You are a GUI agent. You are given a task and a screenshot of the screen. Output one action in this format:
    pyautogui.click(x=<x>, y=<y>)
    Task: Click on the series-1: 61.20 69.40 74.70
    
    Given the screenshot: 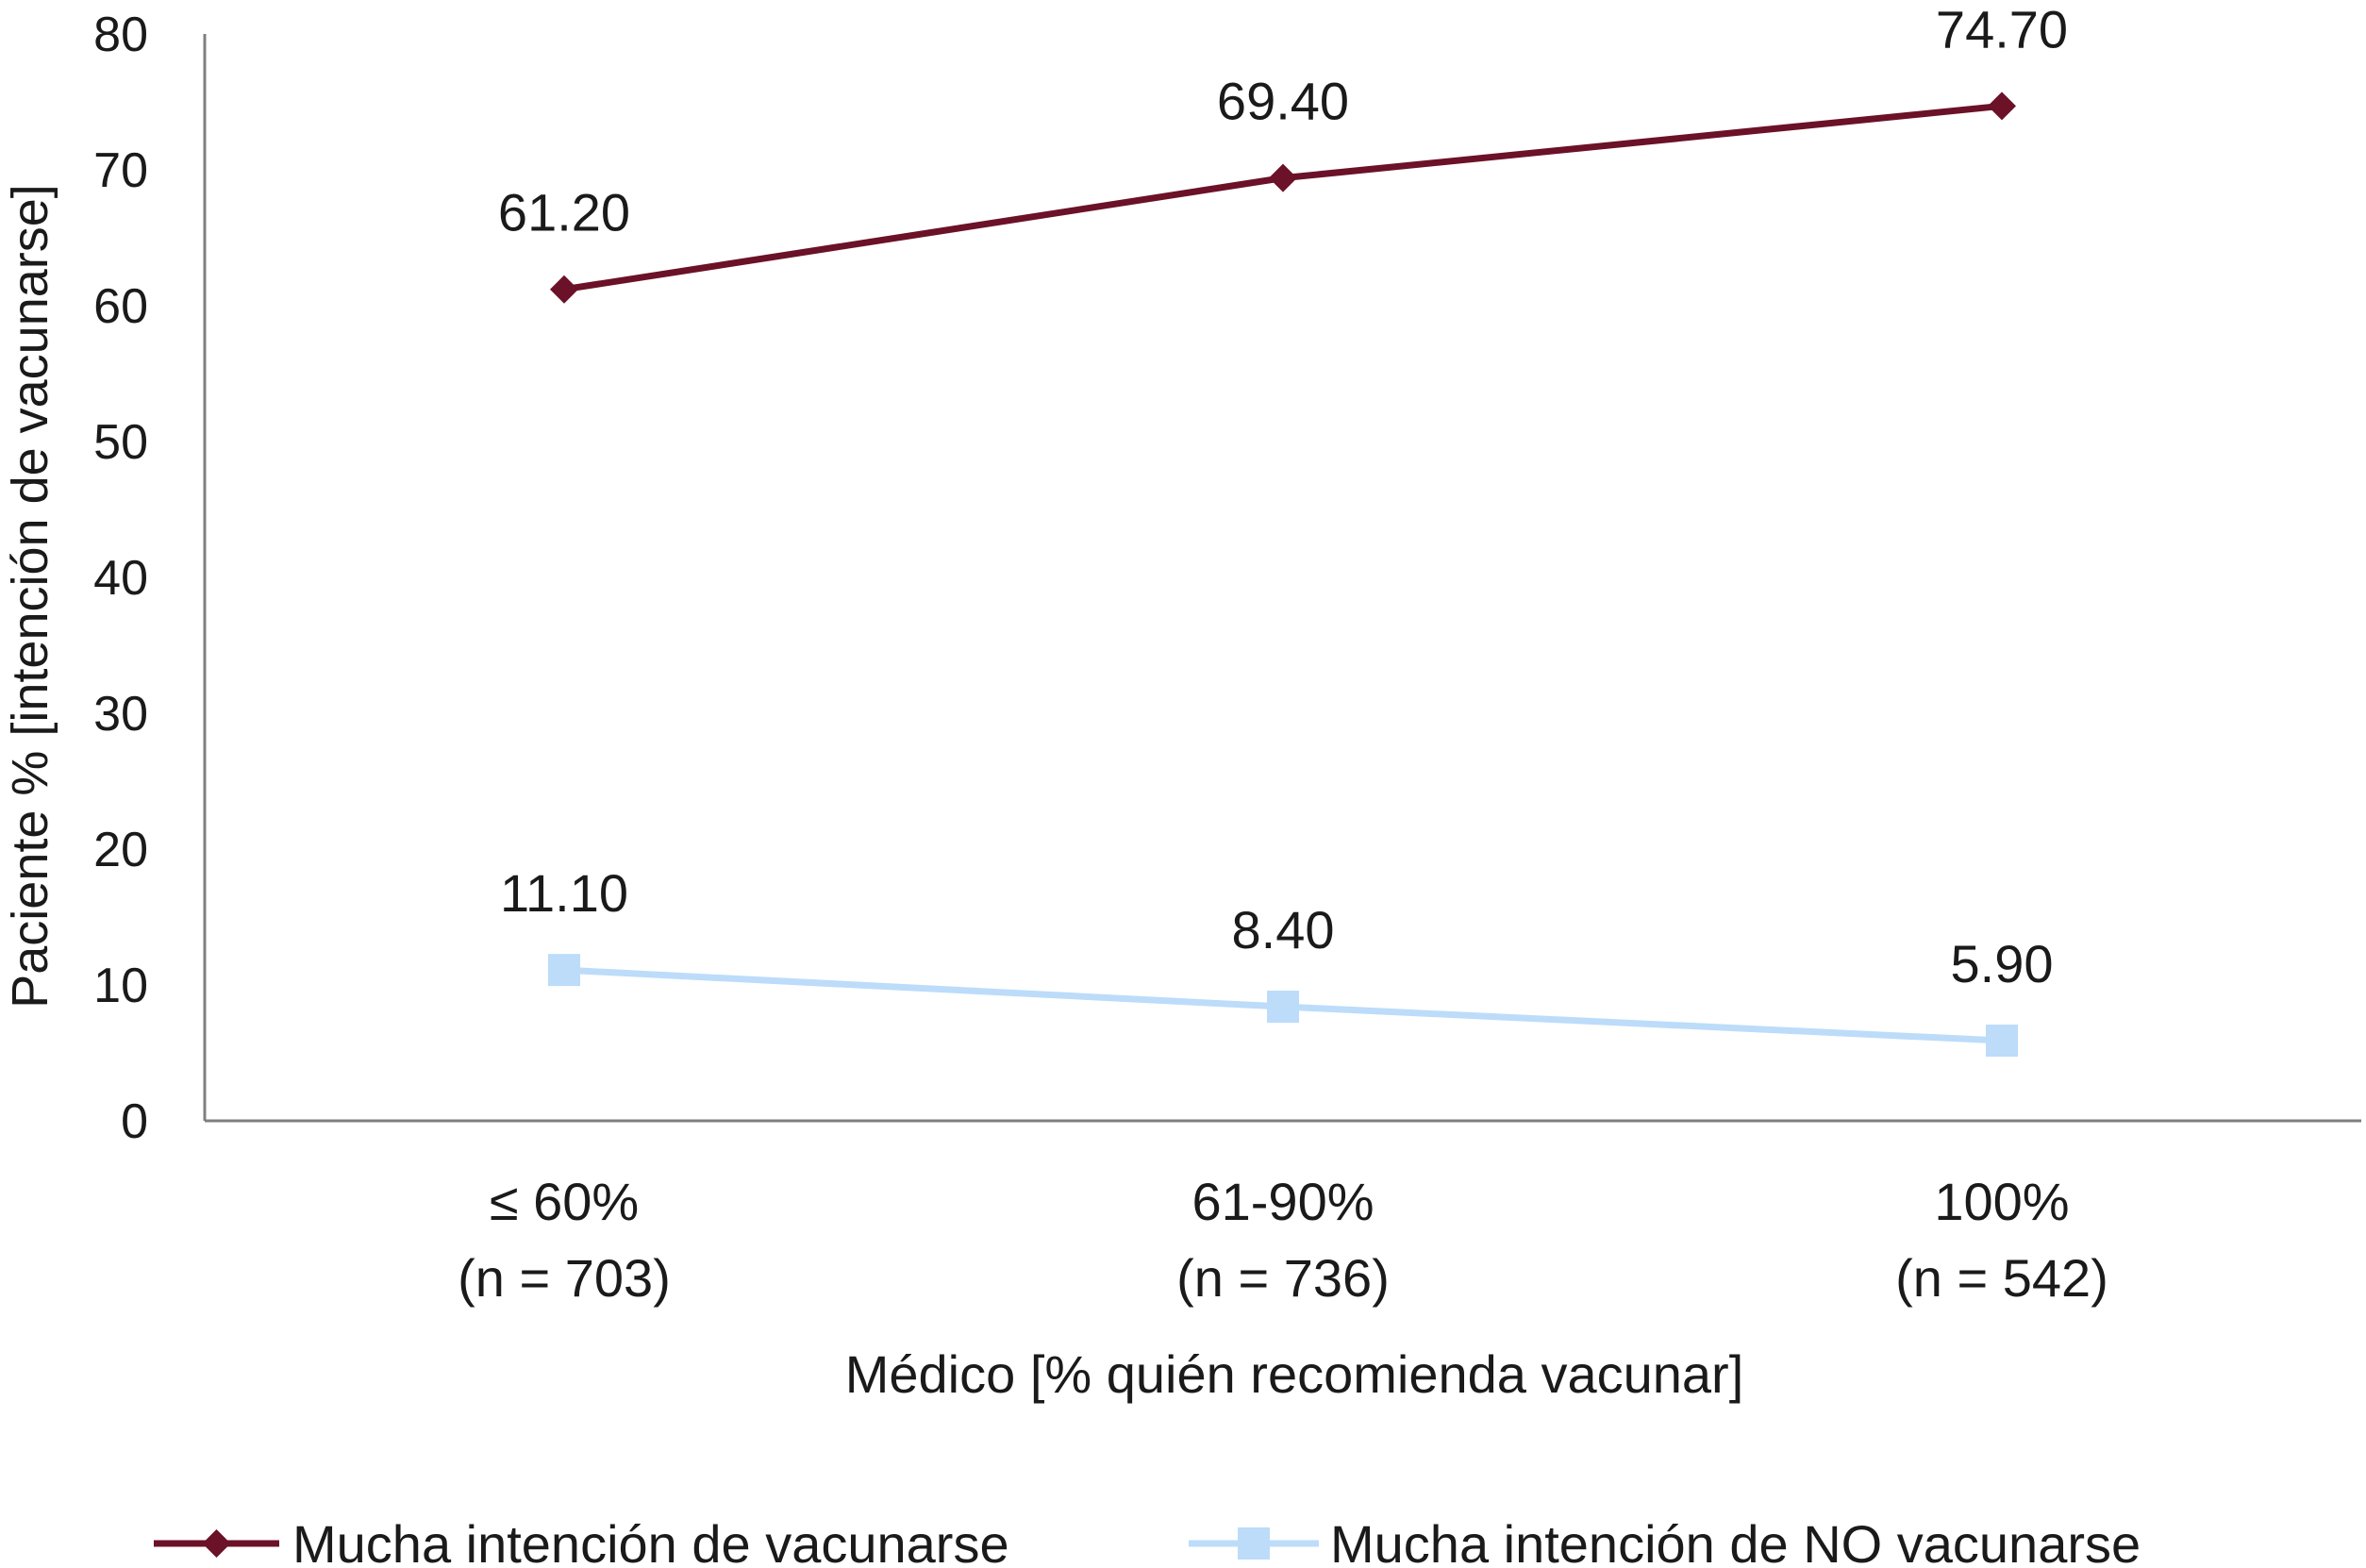 What is the action you would take?
    pyautogui.click(x=1283, y=152)
    